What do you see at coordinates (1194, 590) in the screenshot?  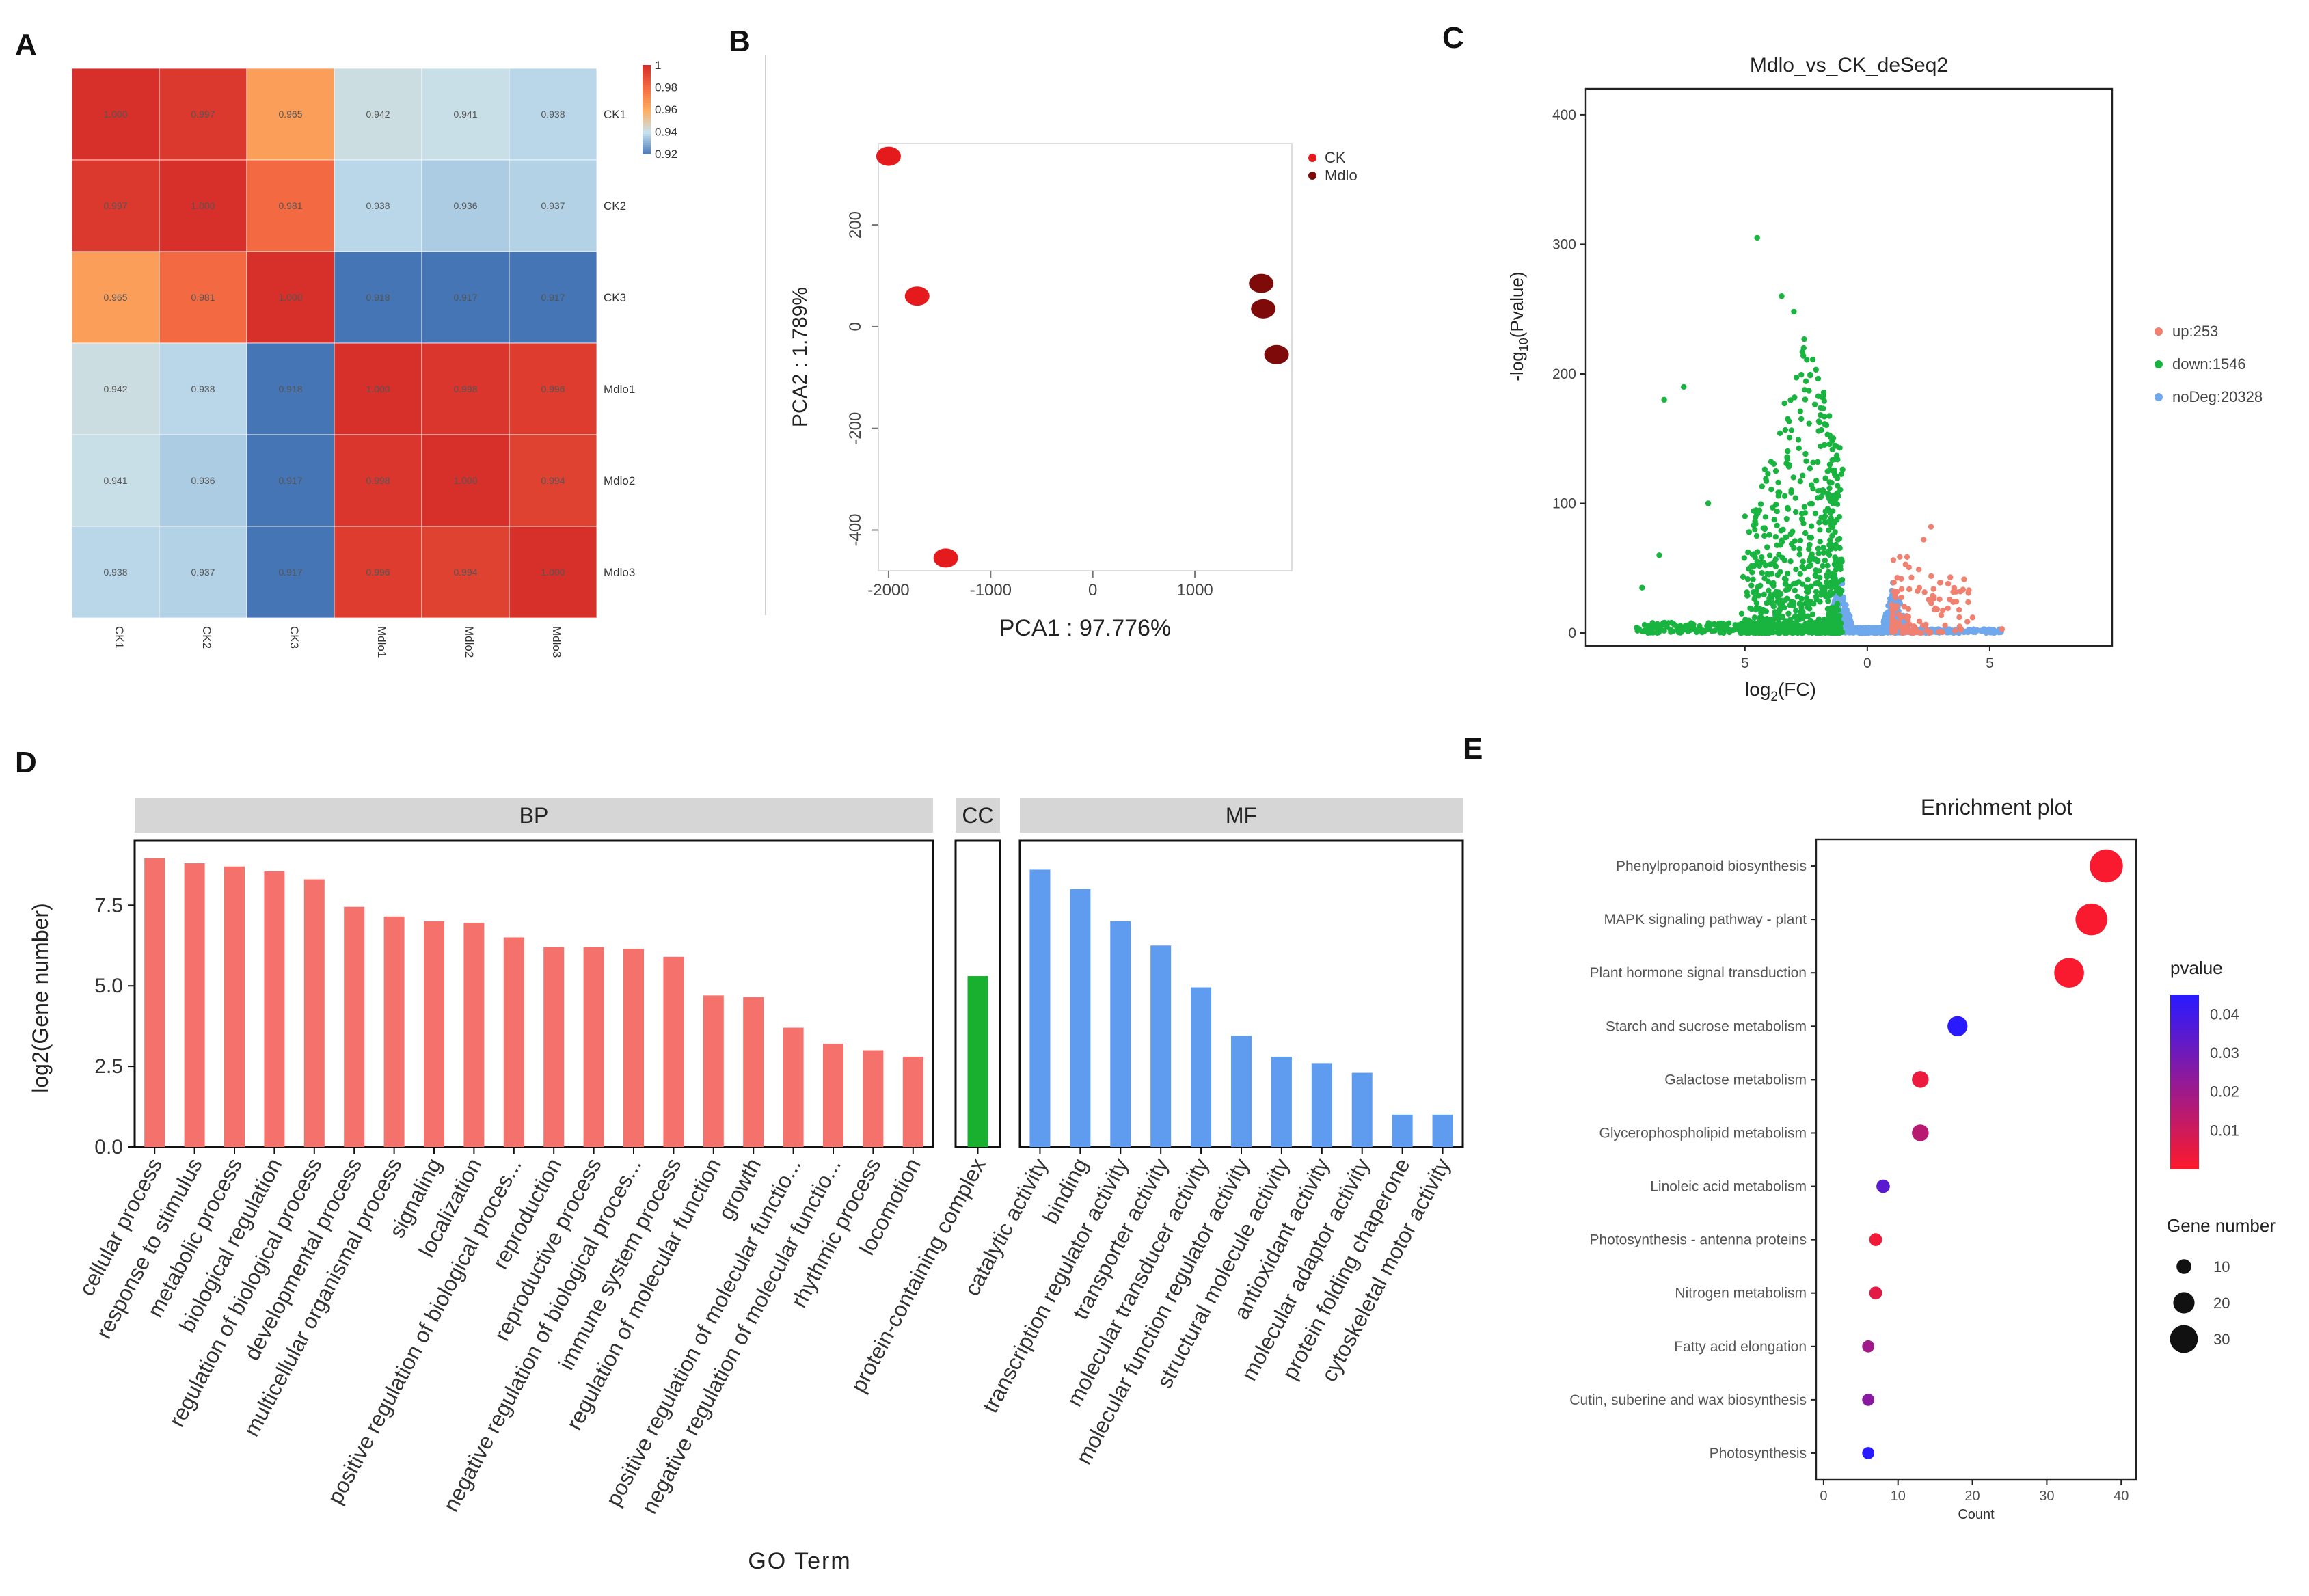 I see `pca-x-tick-label: 1000` at bounding box center [1194, 590].